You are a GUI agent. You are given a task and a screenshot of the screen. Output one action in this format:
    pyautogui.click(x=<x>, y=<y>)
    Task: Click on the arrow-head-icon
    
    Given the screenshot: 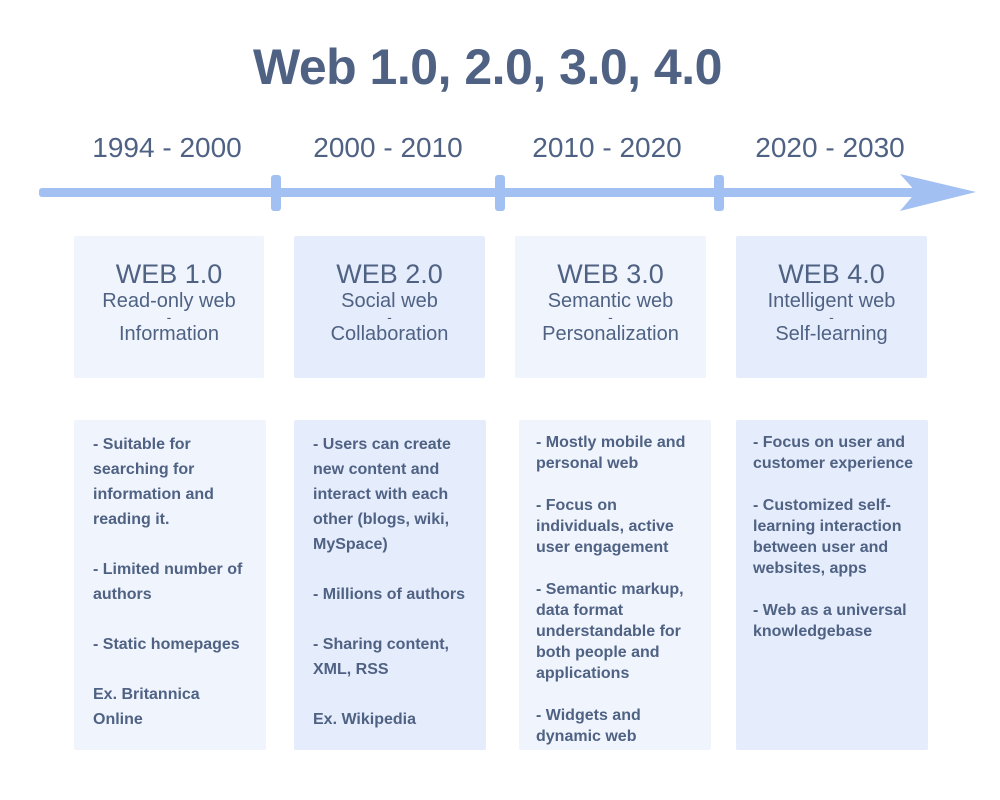 What is the action you would take?
    pyautogui.click(x=938, y=192)
    